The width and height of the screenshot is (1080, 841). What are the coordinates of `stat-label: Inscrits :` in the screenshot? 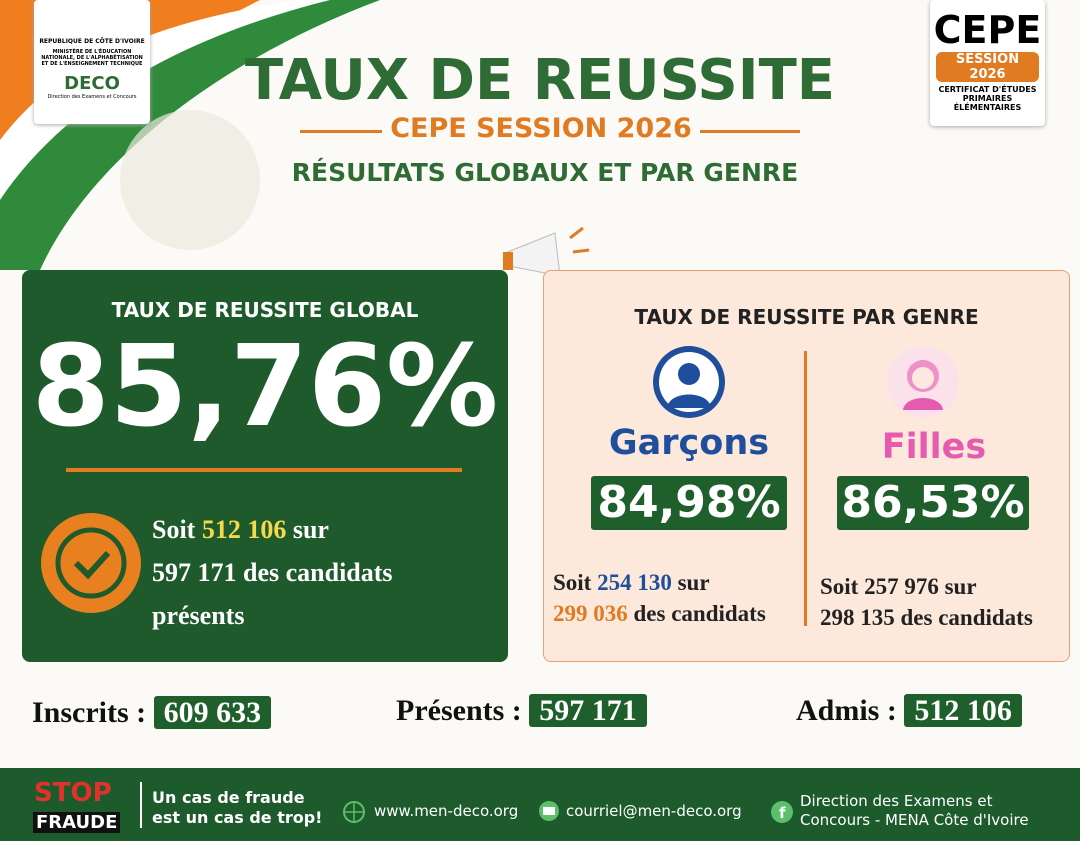 It's located at (89, 712).